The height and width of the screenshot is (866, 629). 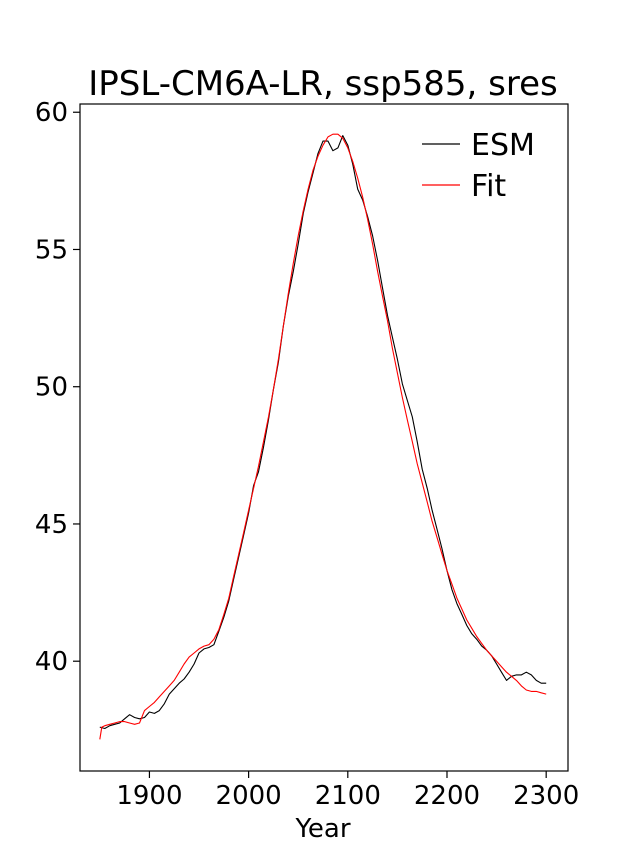 I want to click on y-tick-label: 50, so click(x=51, y=388).